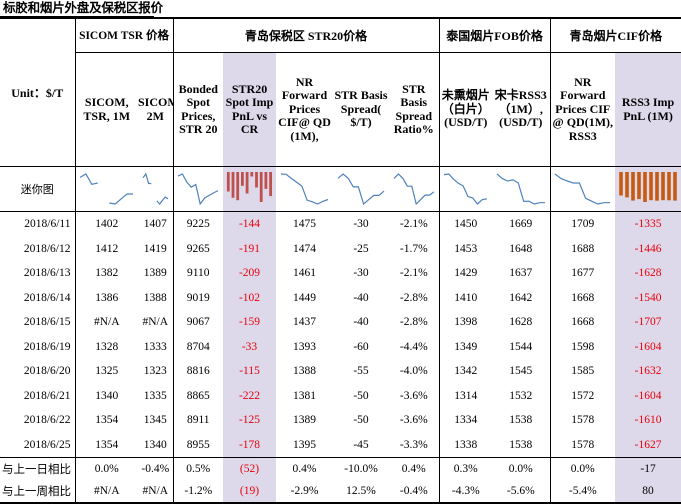 The image size is (681, 504). Describe the element at coordinates (361, 224) in the screenshot. I see `cell-basis-spread: -30` at that location.